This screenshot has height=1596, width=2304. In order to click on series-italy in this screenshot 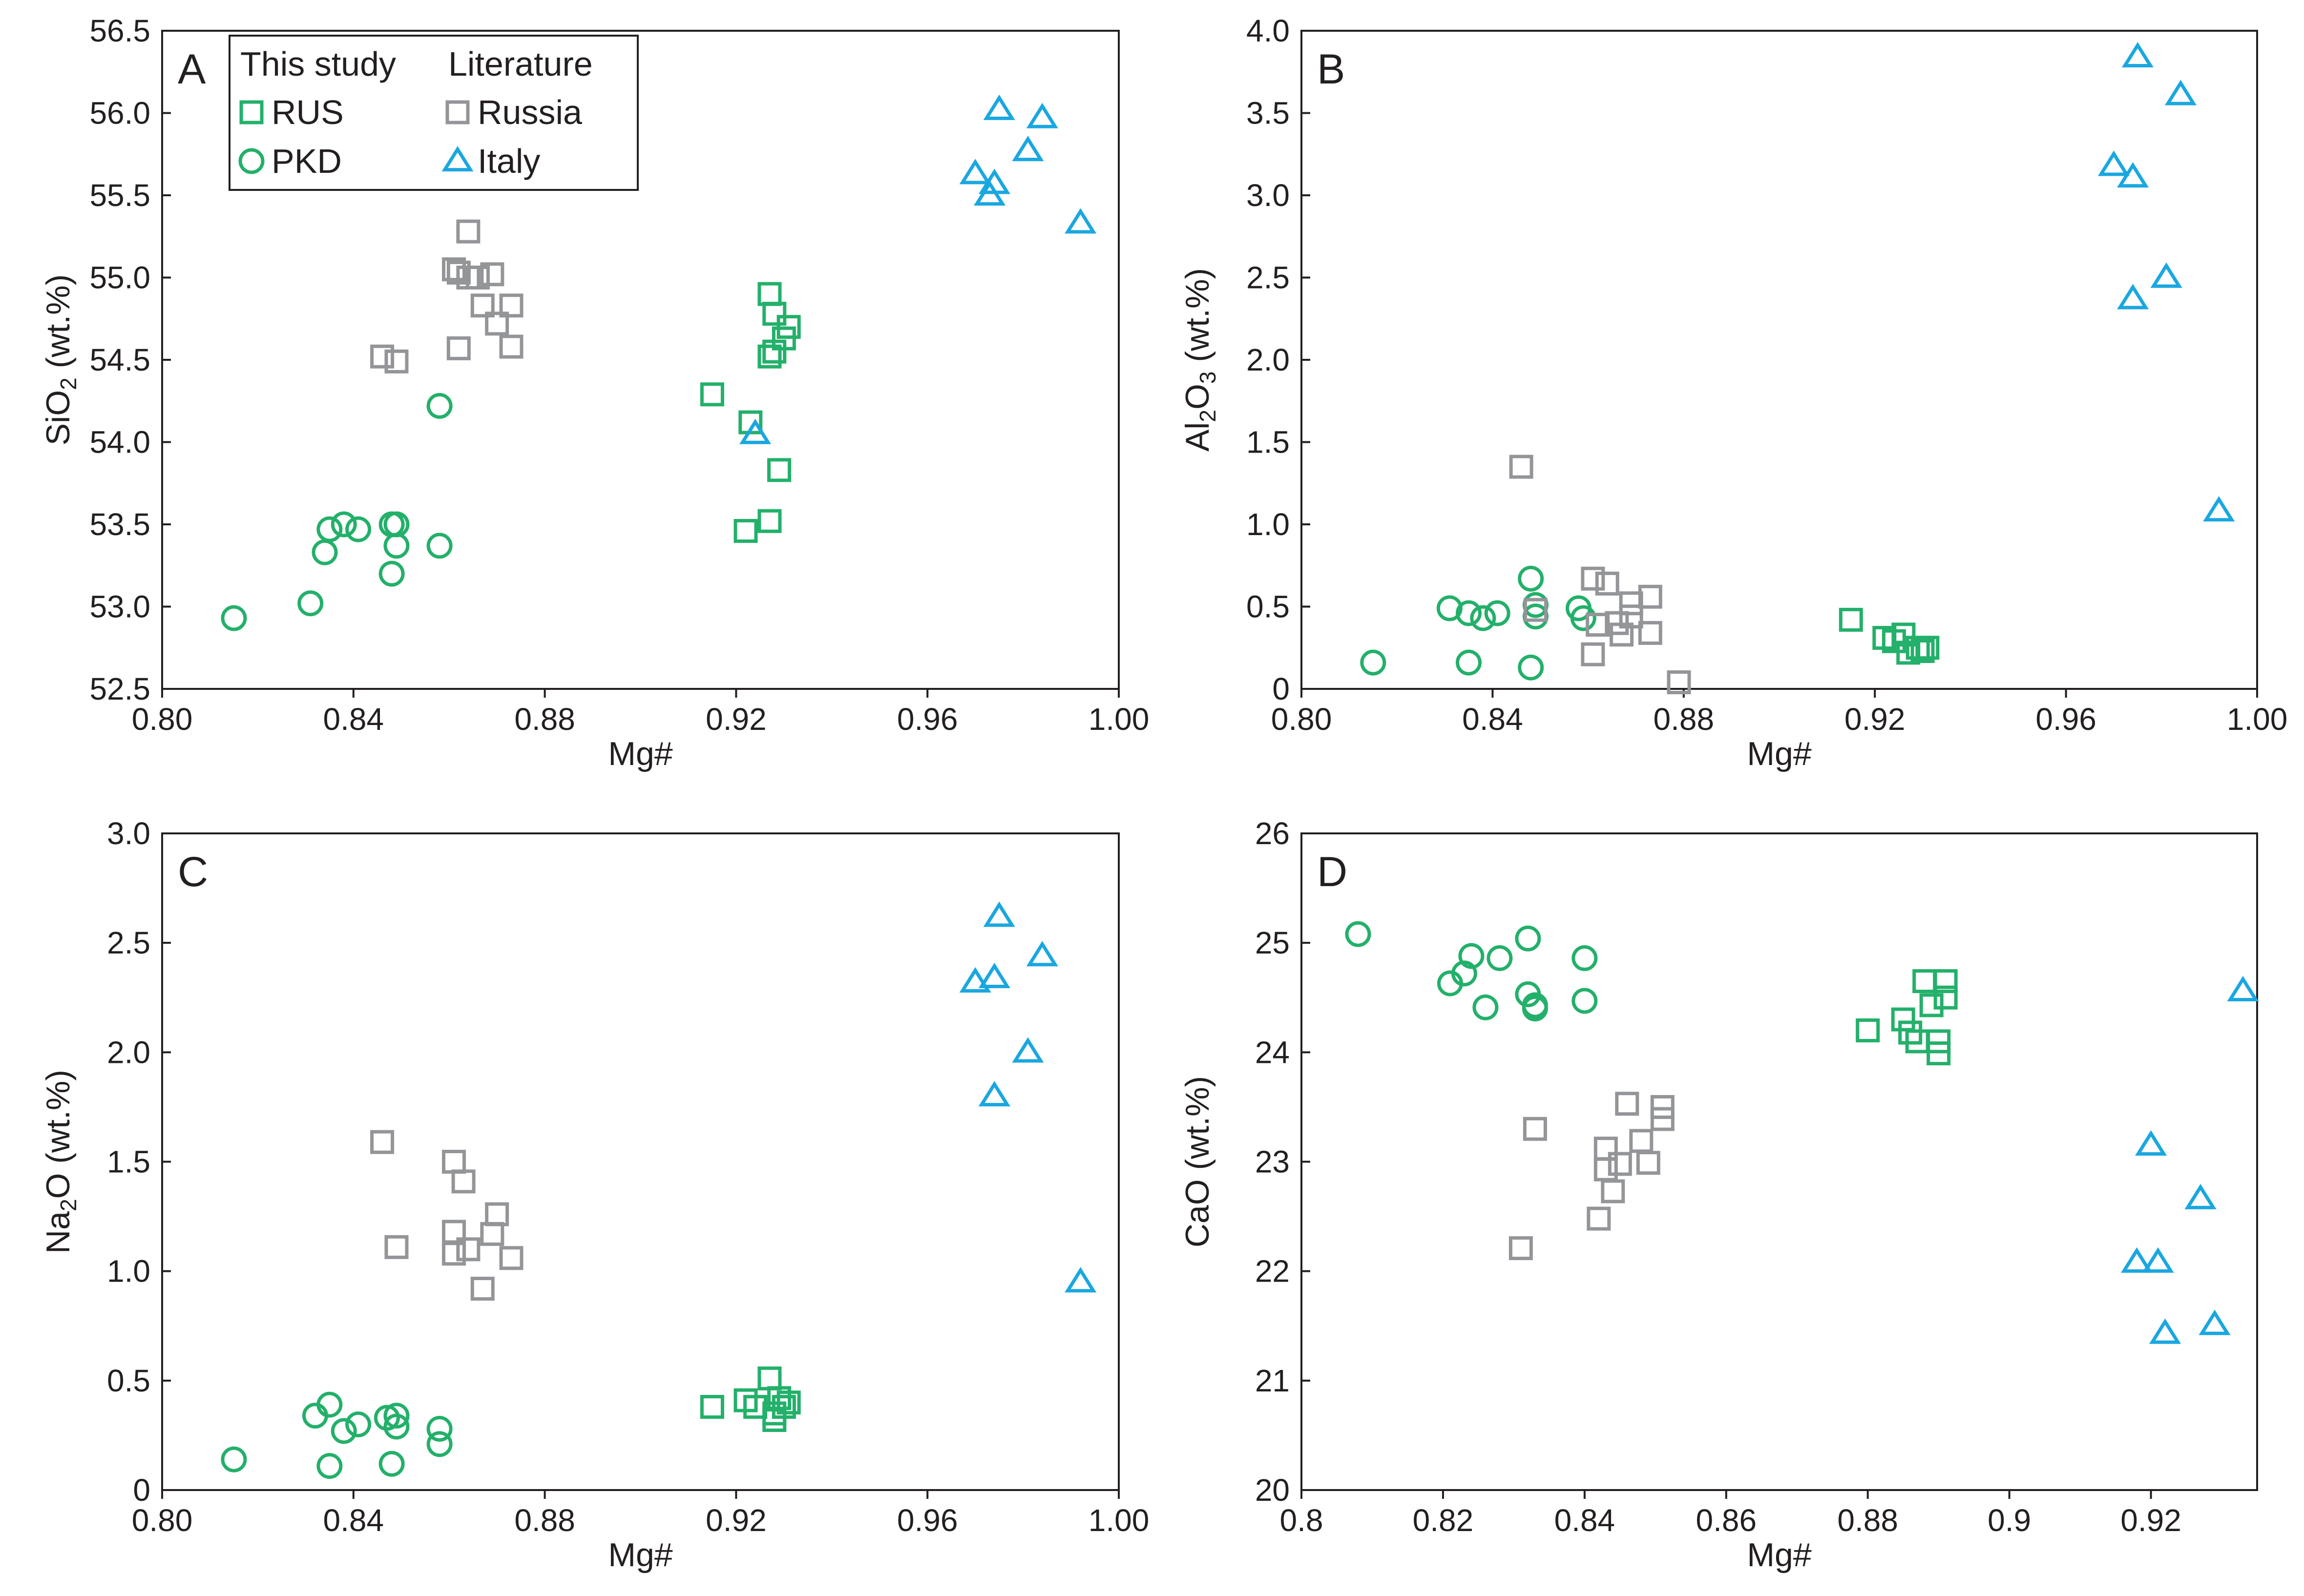, I will do `click(2189, 1159)`.